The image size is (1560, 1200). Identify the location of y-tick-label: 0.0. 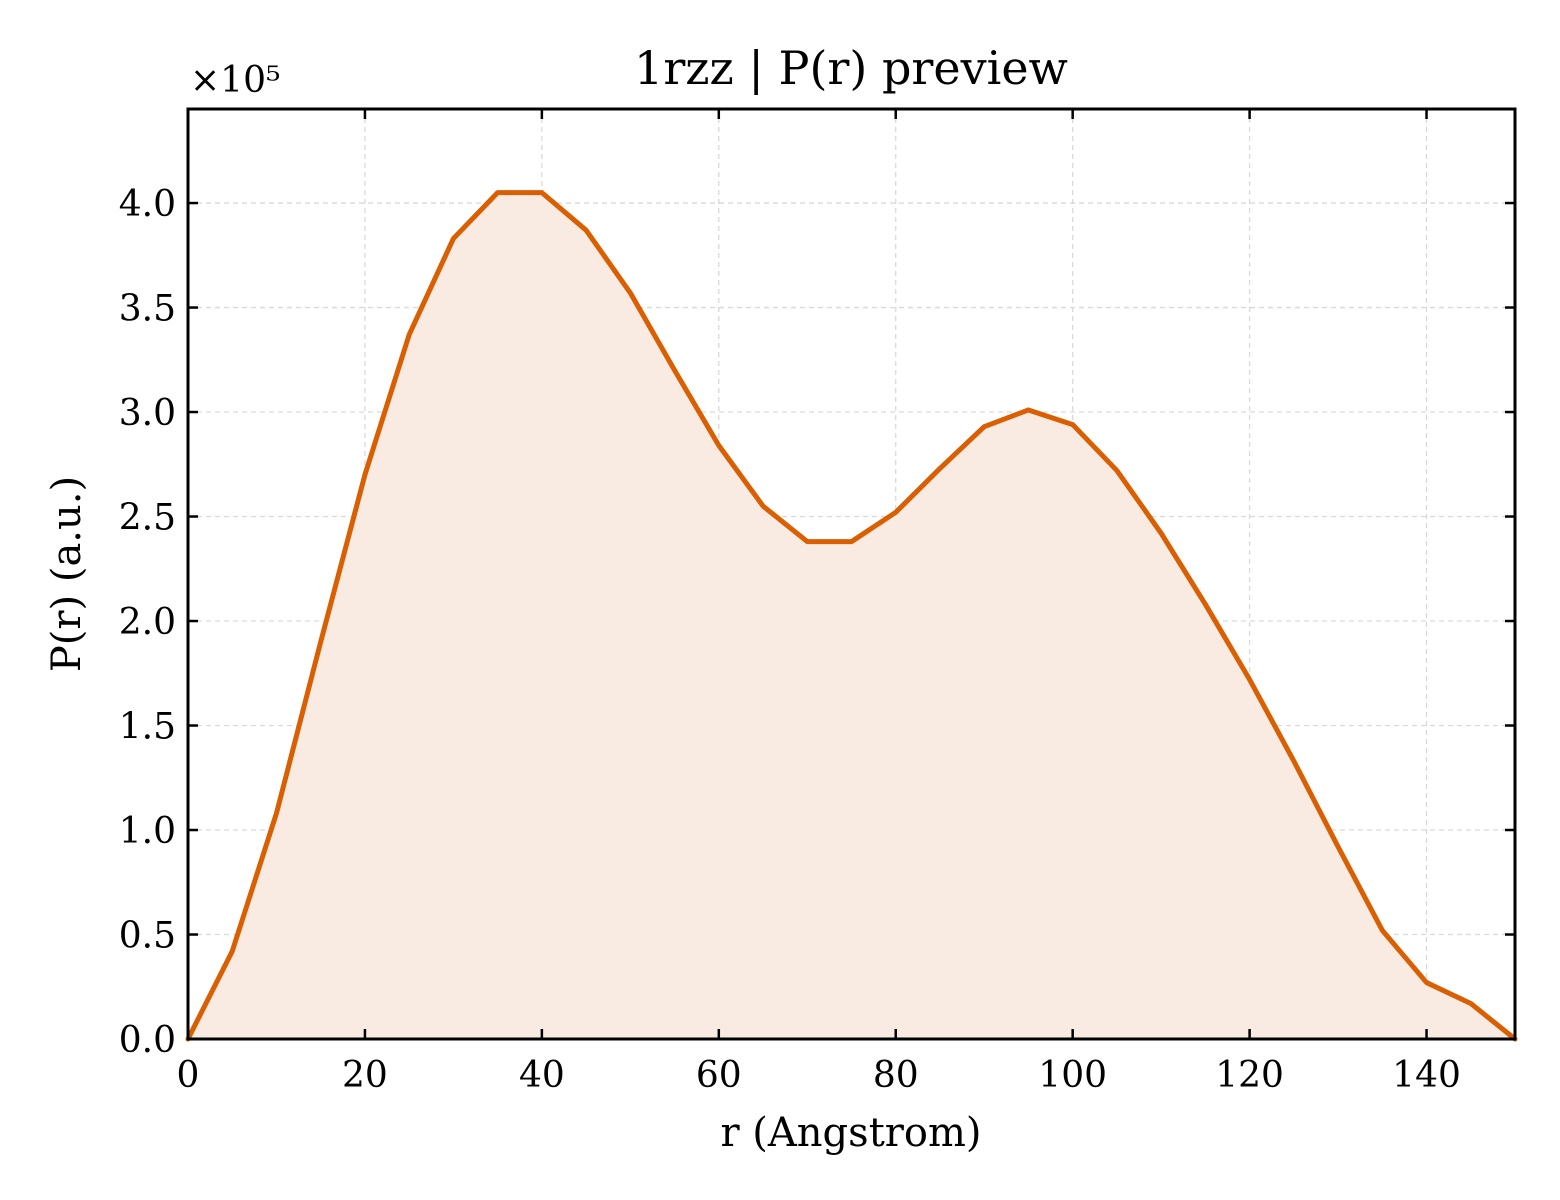
(147, 1040).